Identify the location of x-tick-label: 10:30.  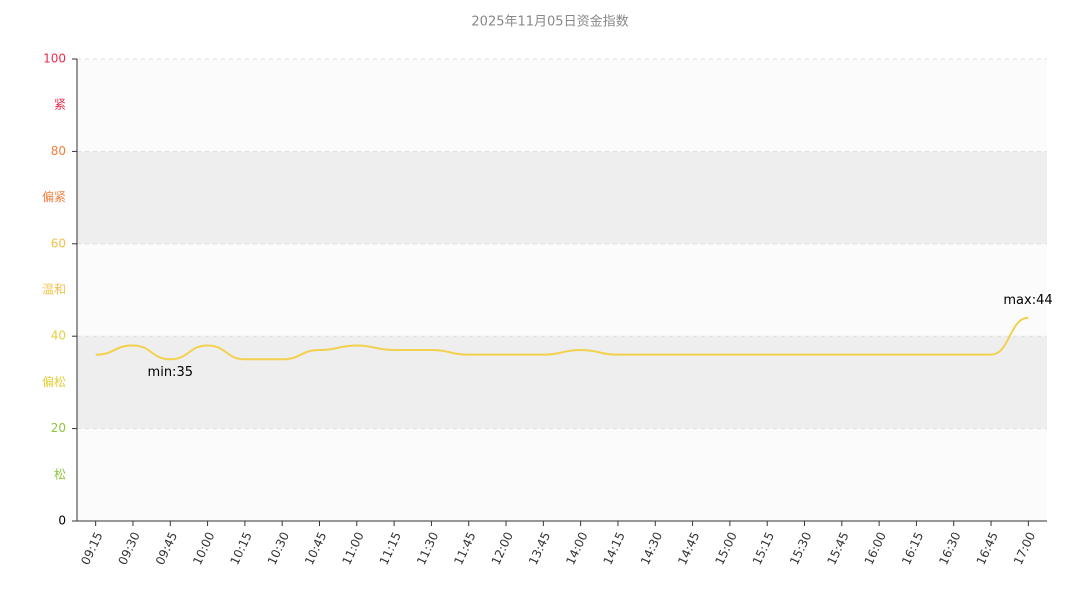
(278, 548).